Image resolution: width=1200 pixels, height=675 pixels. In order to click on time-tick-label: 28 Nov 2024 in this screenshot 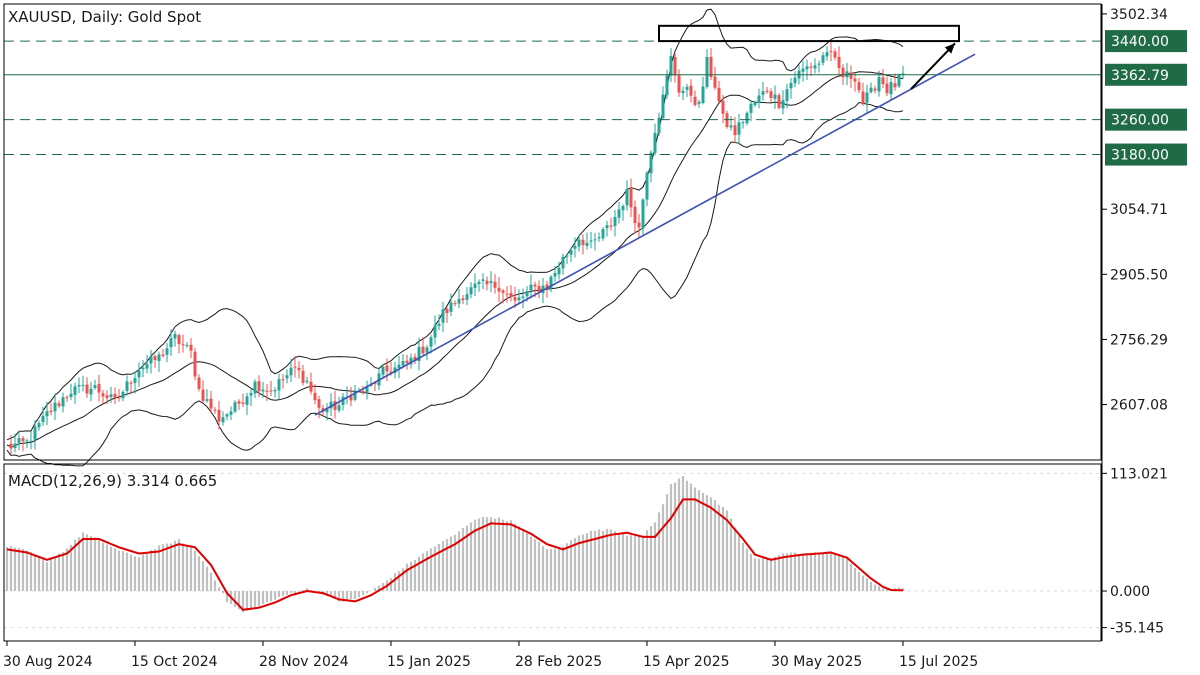, I will do `click(304, 662)`.